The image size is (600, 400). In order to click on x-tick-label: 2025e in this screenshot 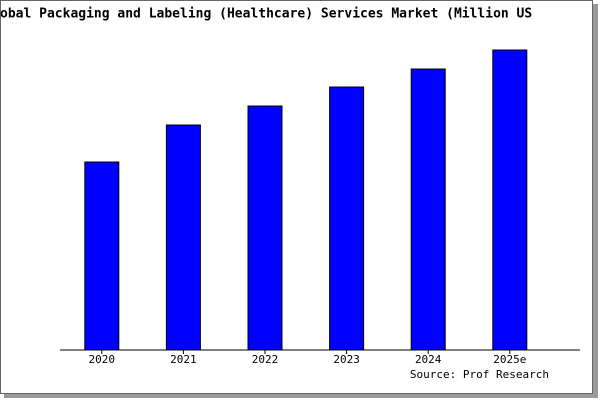, I will do `click(509, 359)`.